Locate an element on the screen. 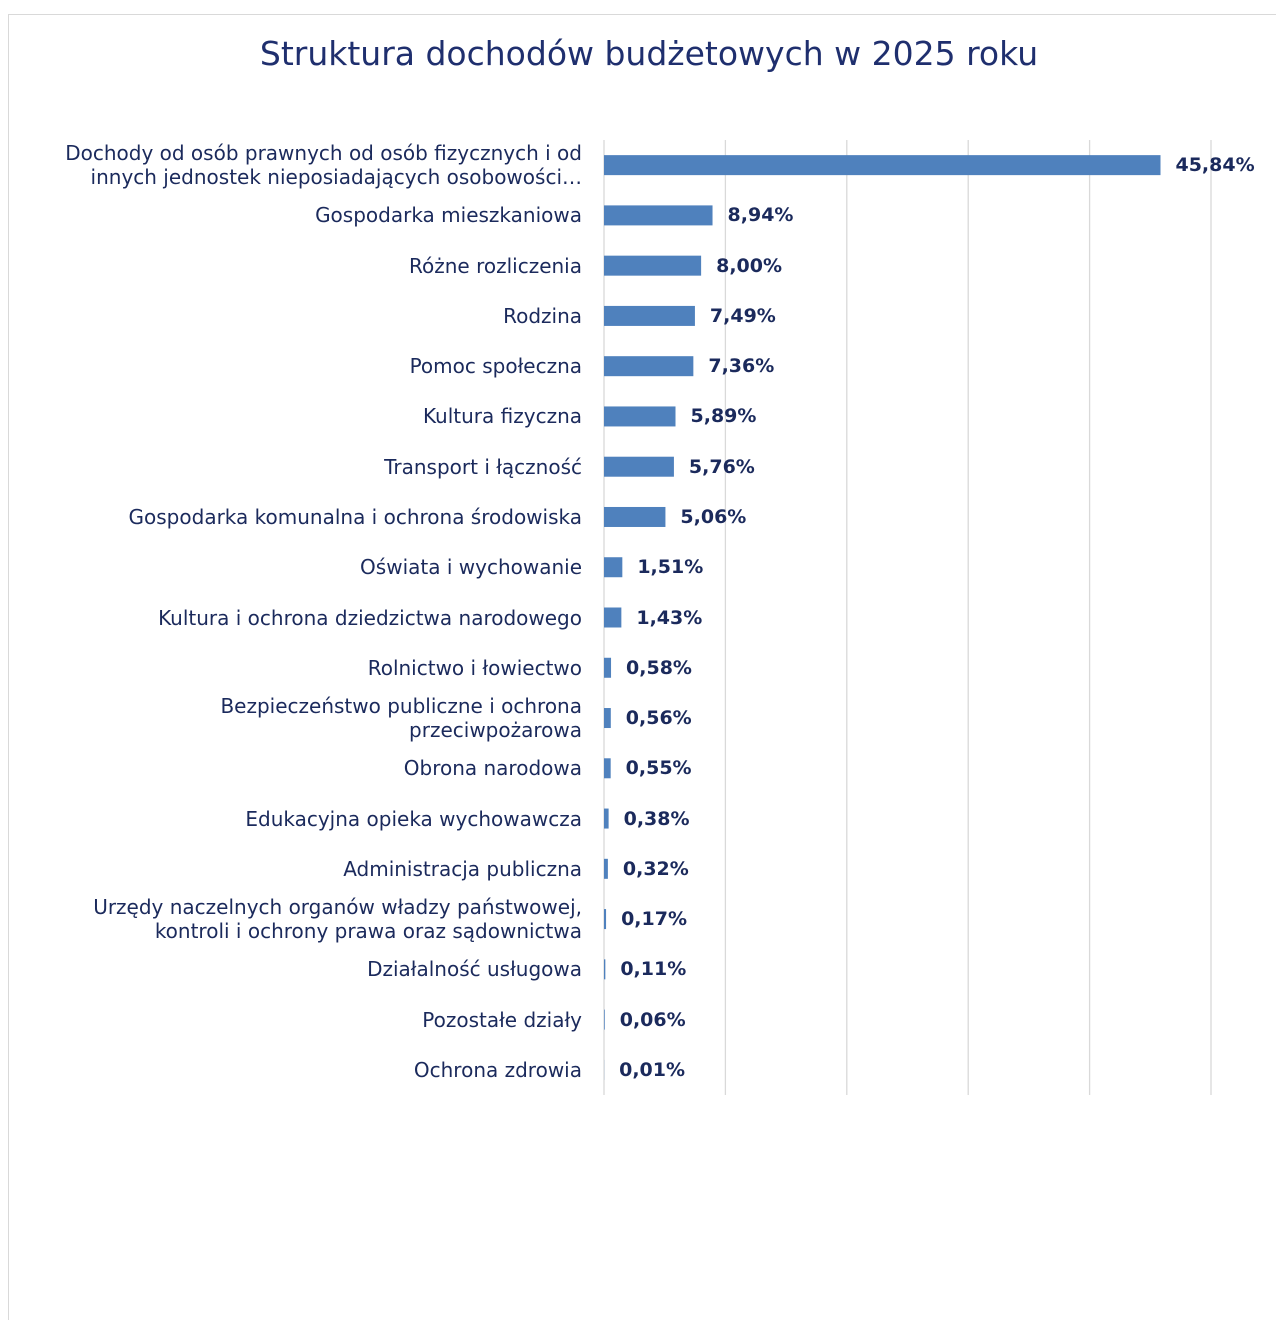 The width and height of the screenshot is (1276, 1320). category-label: Rolnictwo i łowiectwo is located at coordinates (474, 667).